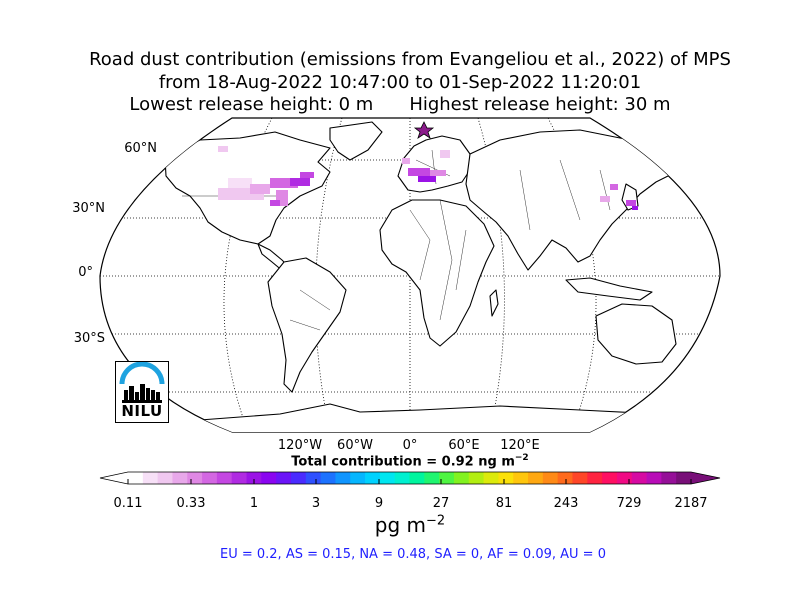 The image size is (800, 600). Describe the element at coordinates (114, 478) in the screenshot. I see `colorbar-min-extension` at that location.